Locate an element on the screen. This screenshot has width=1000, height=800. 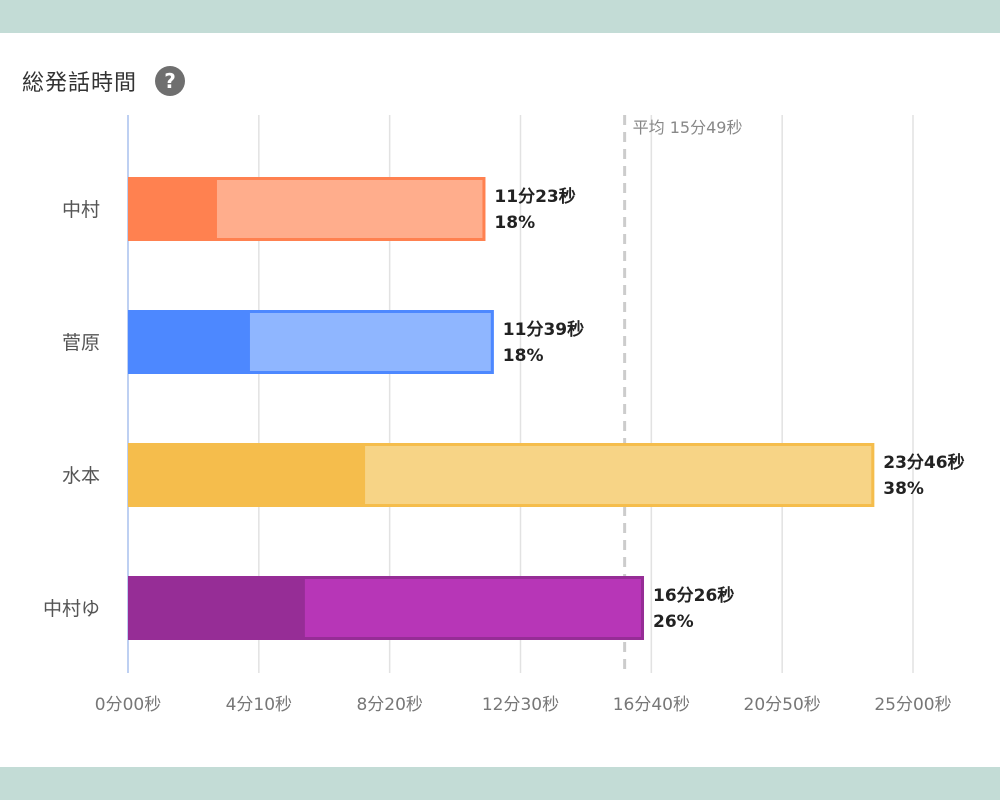
category-label-1: 菅原 is located at coordinates (81, 343).